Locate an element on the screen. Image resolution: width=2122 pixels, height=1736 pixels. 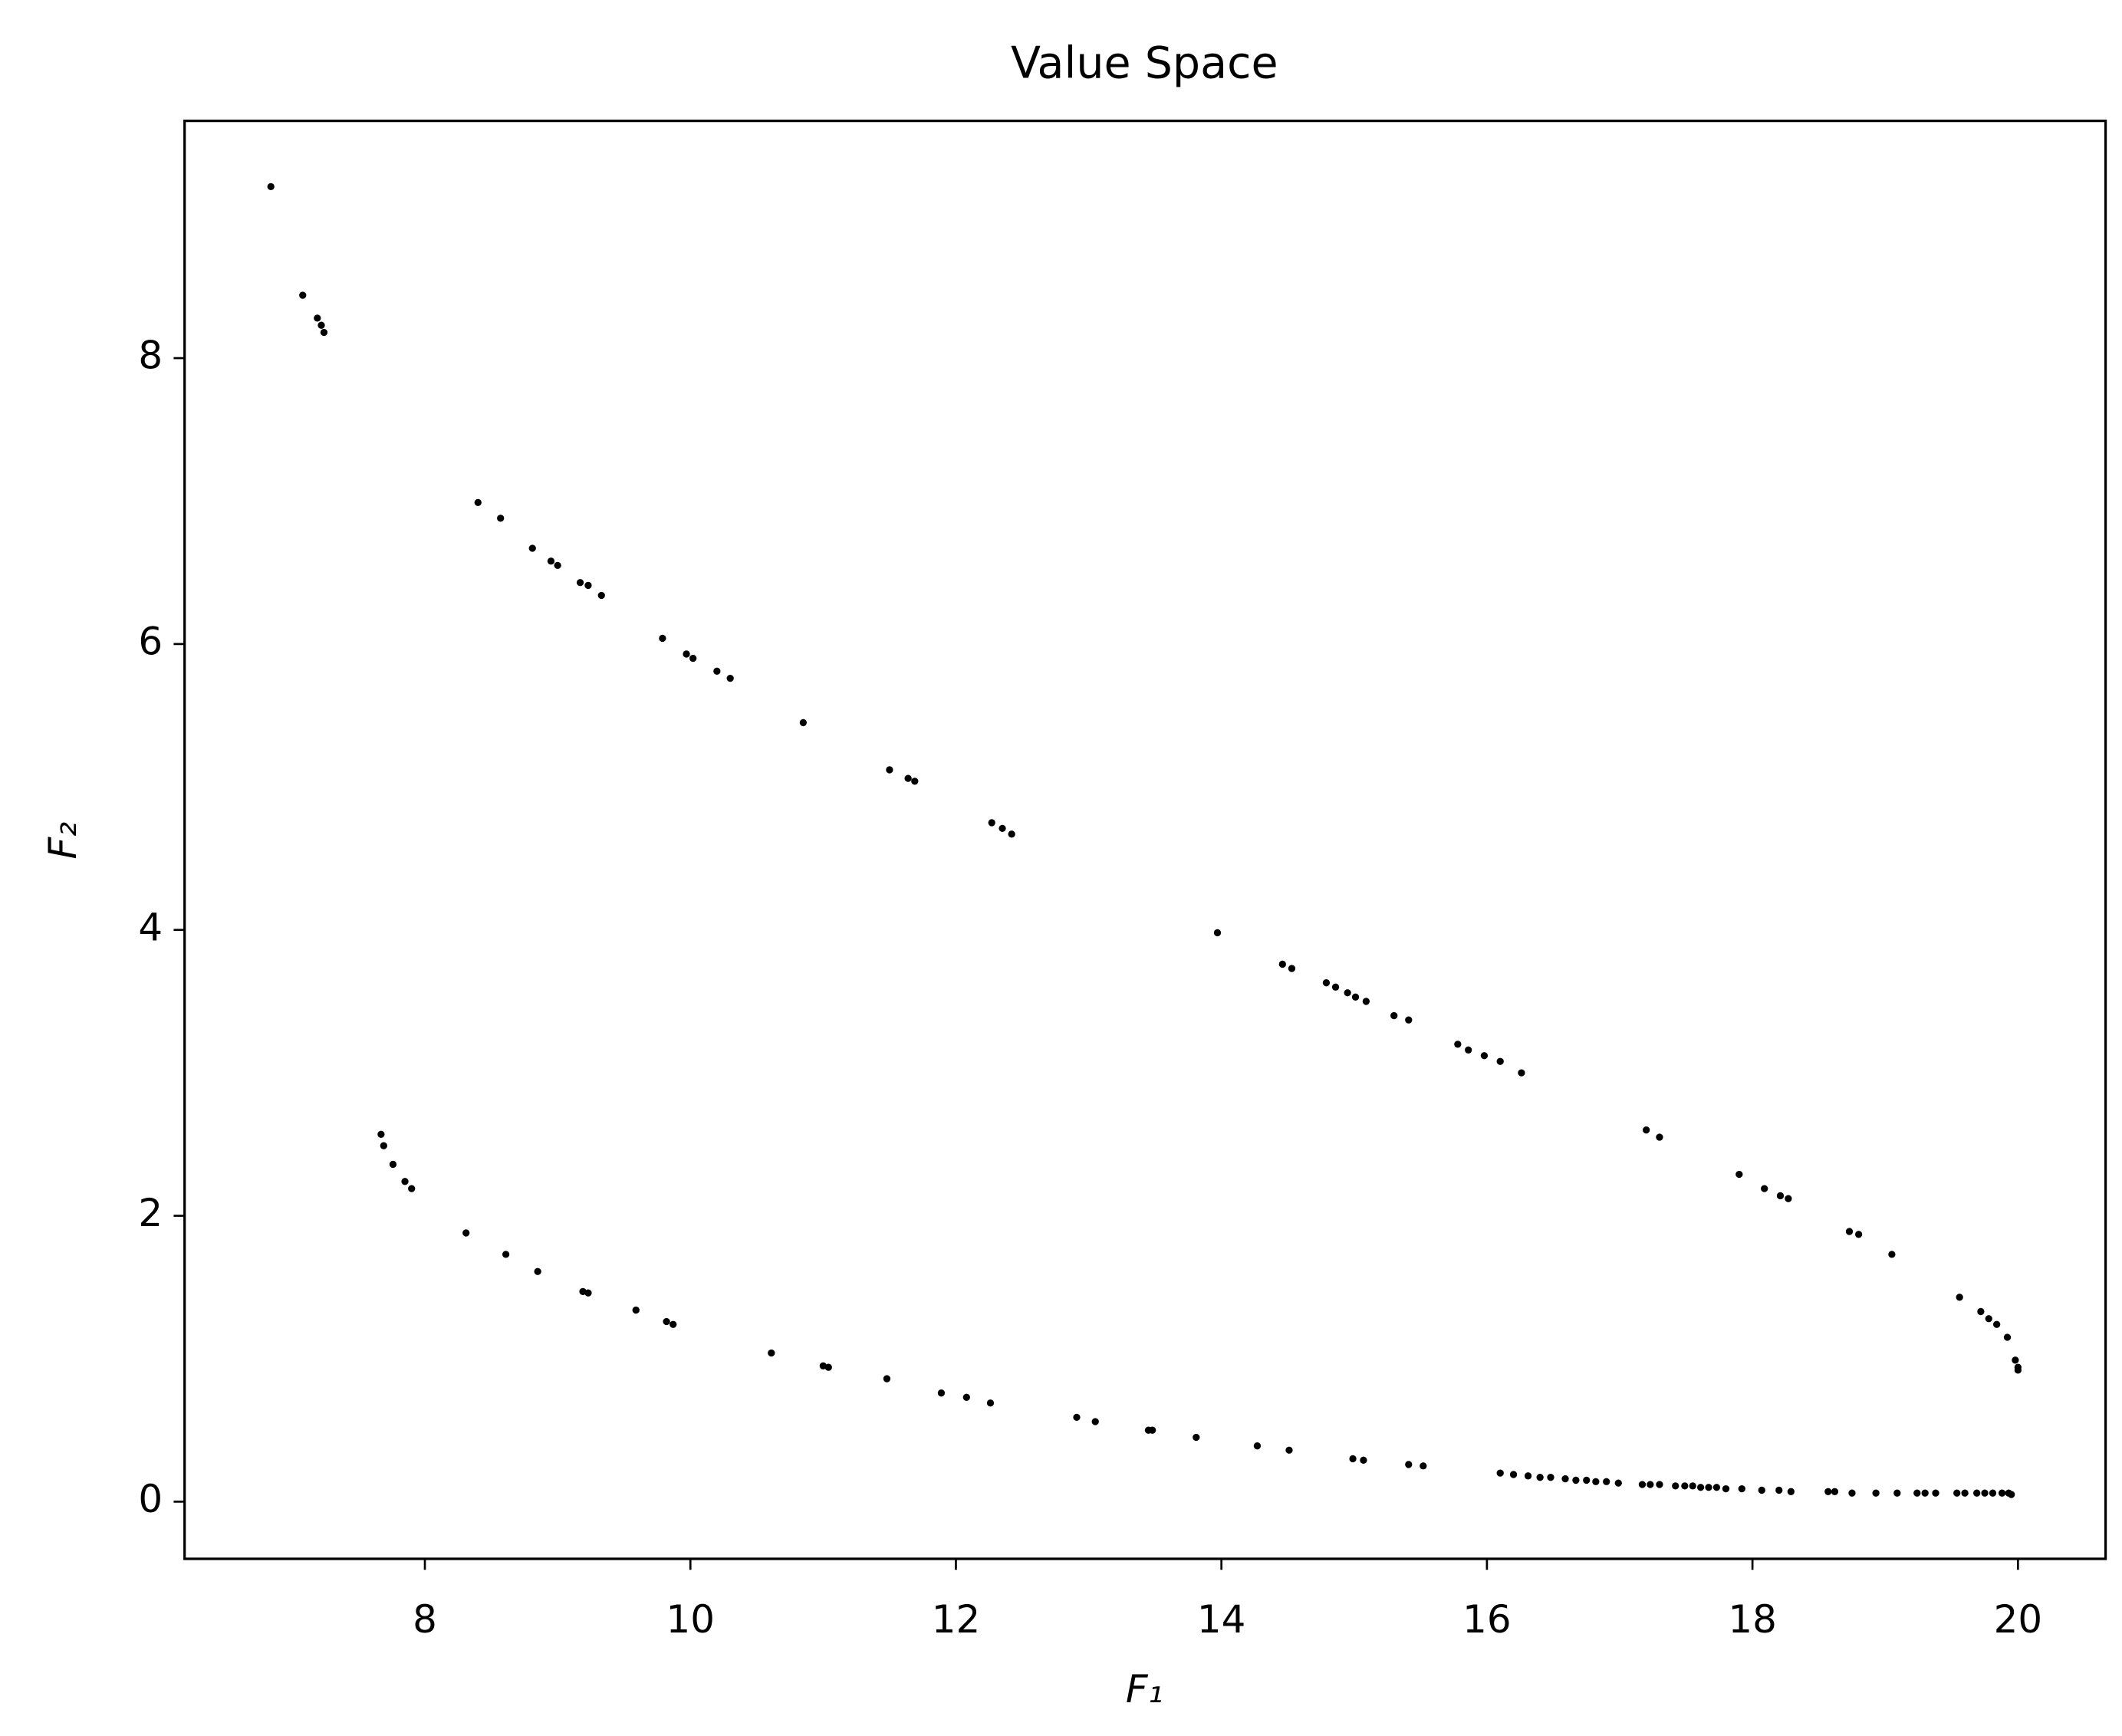
y-tick-label: 2 is located at coordinates (150, 1213).